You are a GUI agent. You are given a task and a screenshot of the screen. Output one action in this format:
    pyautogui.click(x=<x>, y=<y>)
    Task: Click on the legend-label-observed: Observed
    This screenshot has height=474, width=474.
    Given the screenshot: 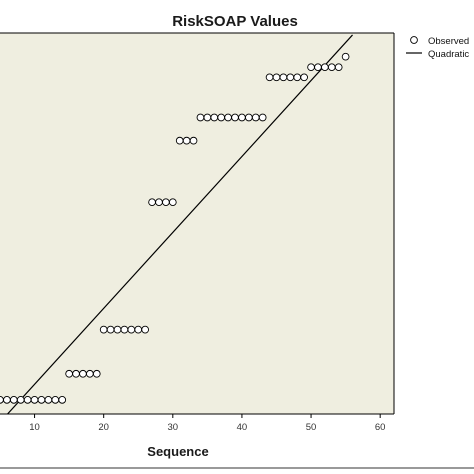 What is the action you would take?
    pyautogui.click(x=448, y=41)
    